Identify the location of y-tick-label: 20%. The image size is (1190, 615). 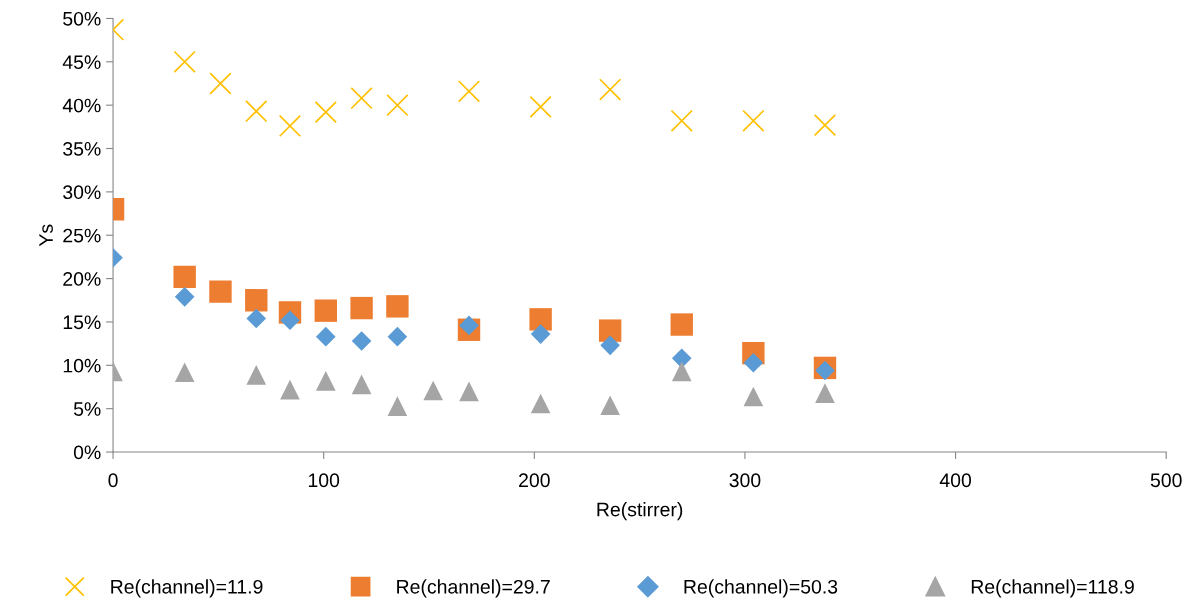
(82, 279).